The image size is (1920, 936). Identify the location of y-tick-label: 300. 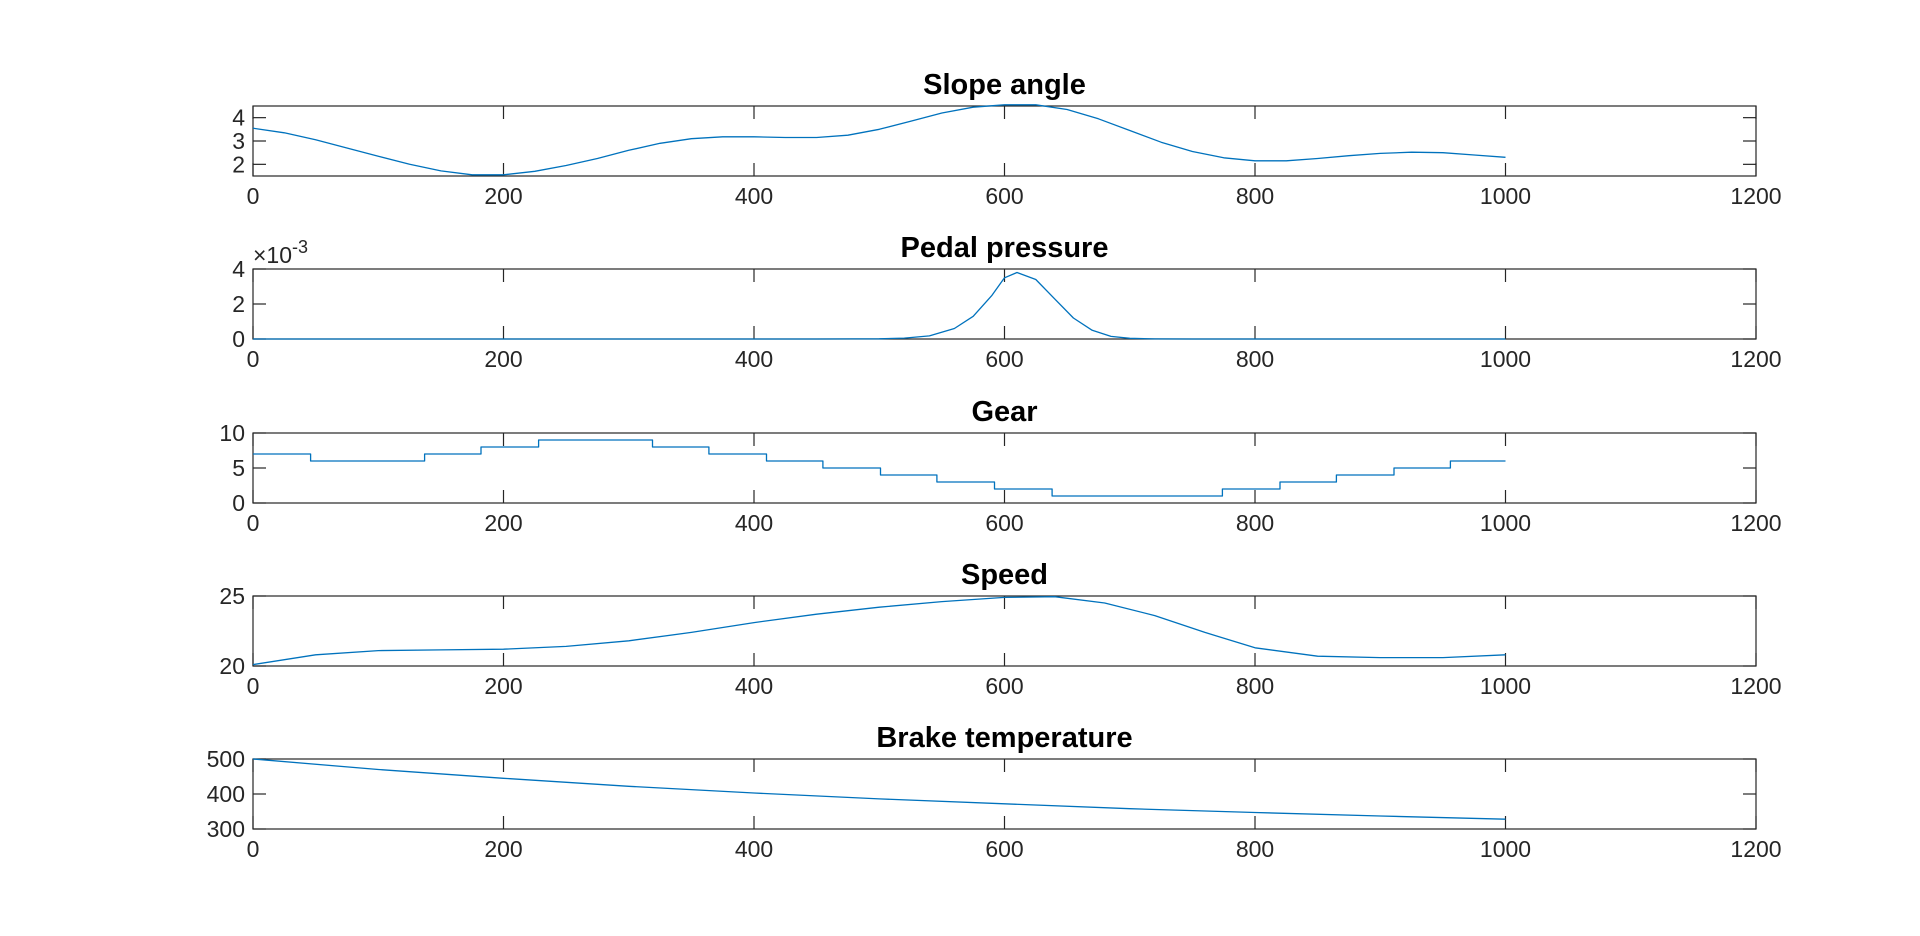
(226, 829).